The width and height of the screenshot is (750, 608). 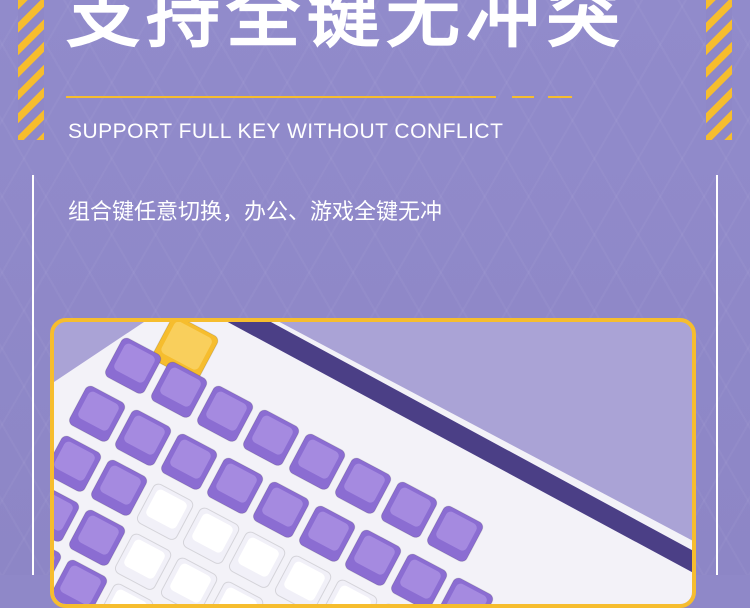 What do you see at coordinates (281, 606) in the screenshot?
I see `keycap` at bounding box center [281, 606].